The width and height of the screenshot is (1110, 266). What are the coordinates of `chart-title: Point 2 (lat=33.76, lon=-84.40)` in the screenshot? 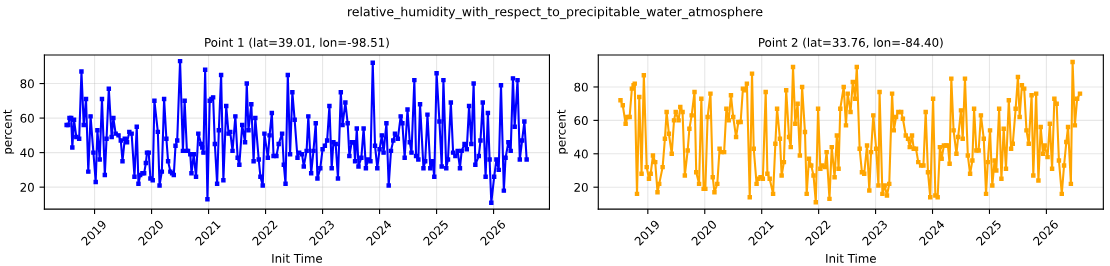 It's located at (851, 43).